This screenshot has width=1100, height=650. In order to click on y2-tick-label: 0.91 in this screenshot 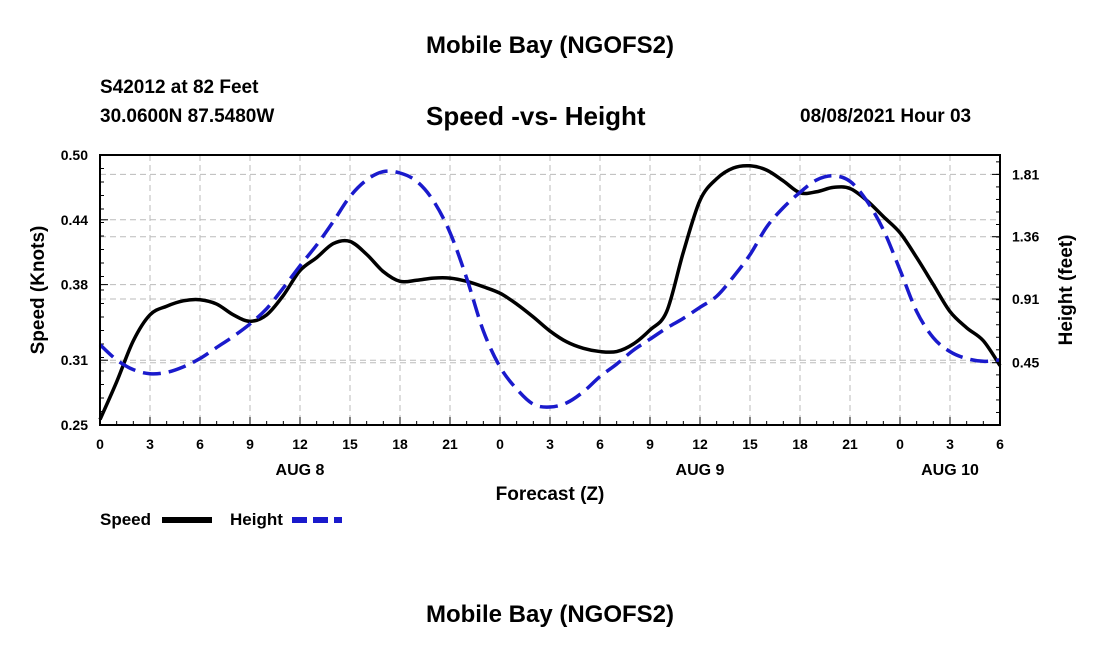, I will do `click(1025, 299)`.